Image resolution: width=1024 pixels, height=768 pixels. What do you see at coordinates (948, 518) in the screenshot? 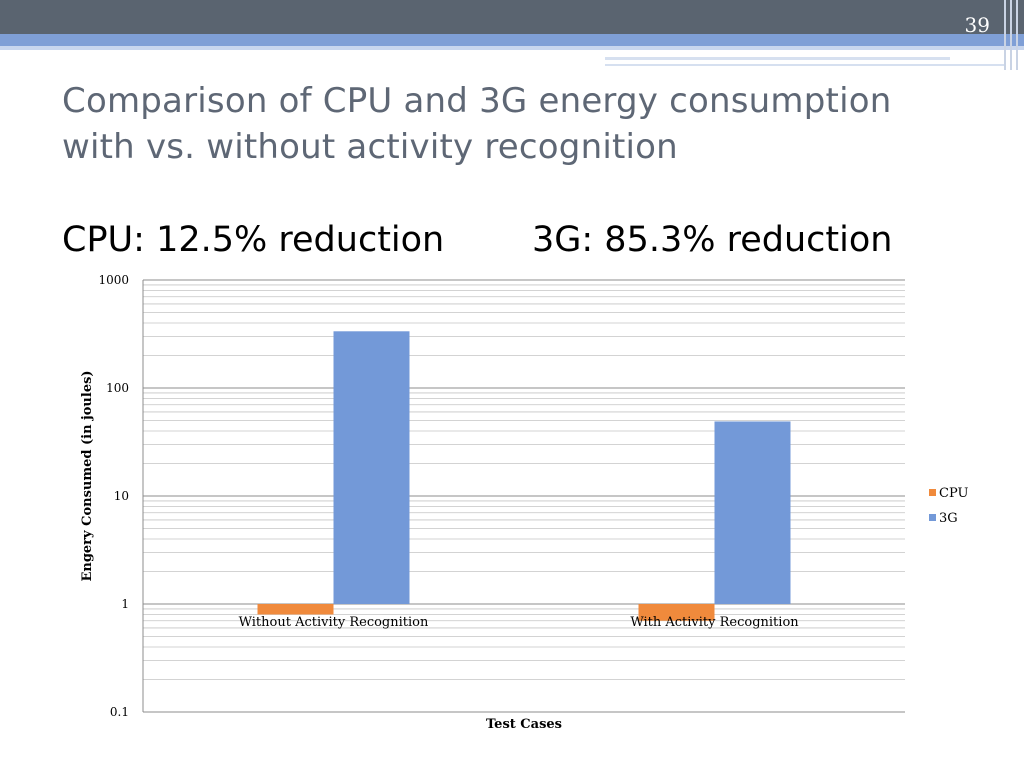
I see `legend-label-3g: 3G` at bounding box center [948, 518].